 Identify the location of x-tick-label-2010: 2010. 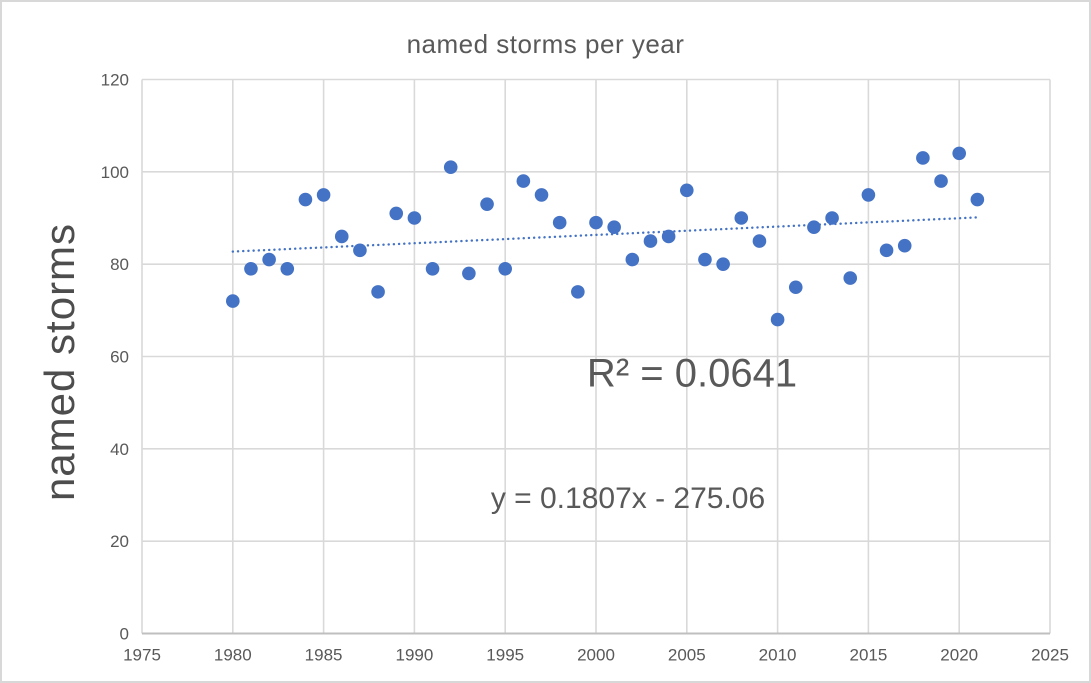
(778, 655).